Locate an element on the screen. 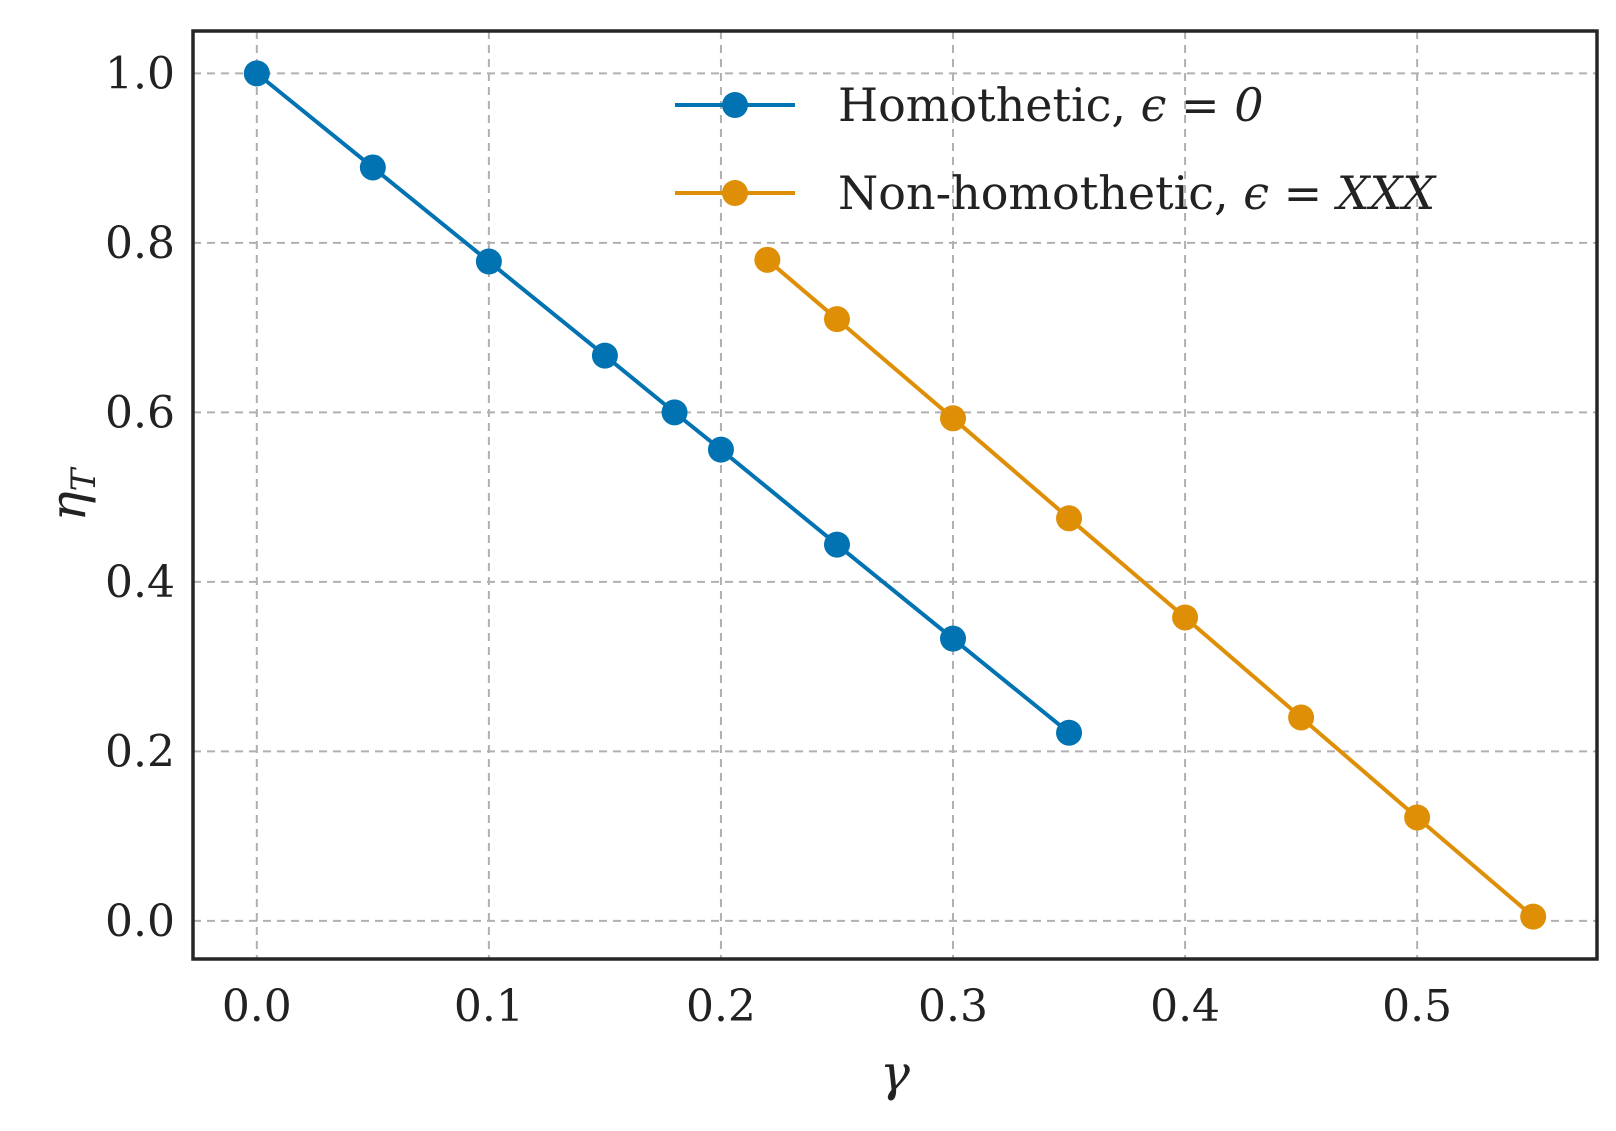  x-tick-label: 0.2 is located at coordinates (721, 1006).